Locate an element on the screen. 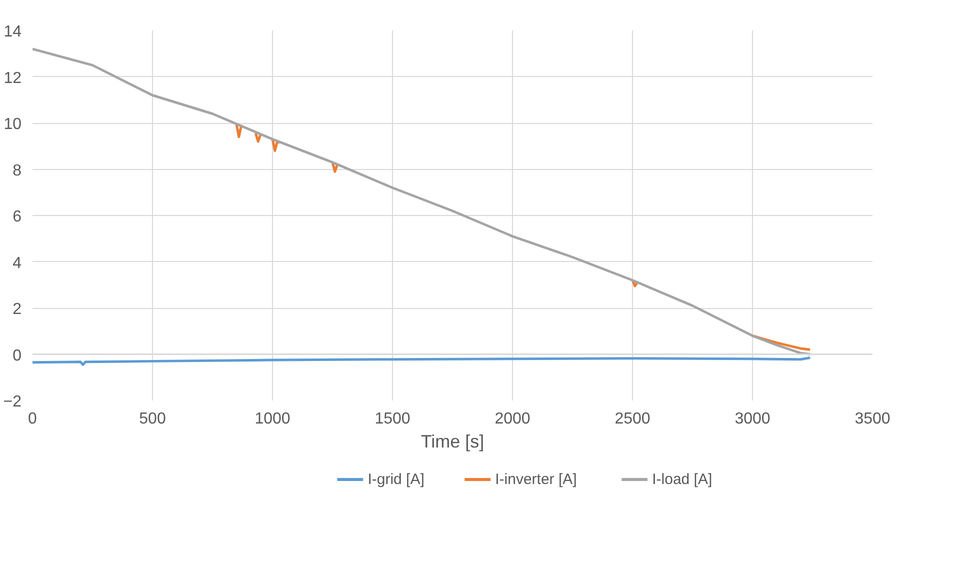 The width and height of the screenshot is (956, 583). x-tick-label: 0 is located at coordinates (33, 419).